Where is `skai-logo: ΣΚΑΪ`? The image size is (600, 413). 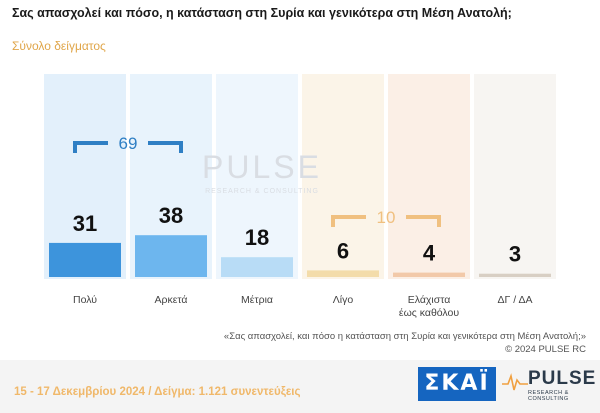
skai-logo: ΣΚΑΪ is located at coordinates (457, 384).